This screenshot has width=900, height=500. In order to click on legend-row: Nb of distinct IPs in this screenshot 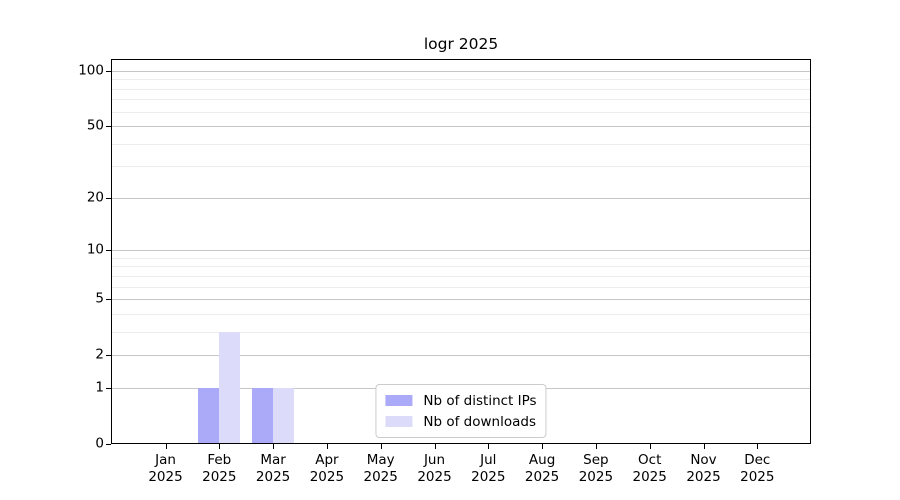, I will do `click(461, 400)`.